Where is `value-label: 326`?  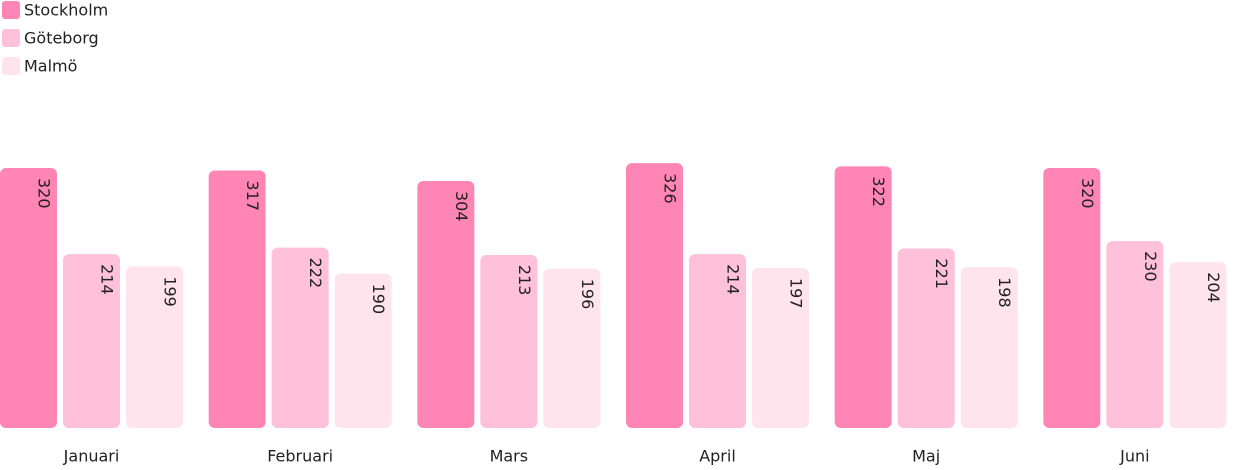
value-label: 326 is located at coordinates (670, 188).